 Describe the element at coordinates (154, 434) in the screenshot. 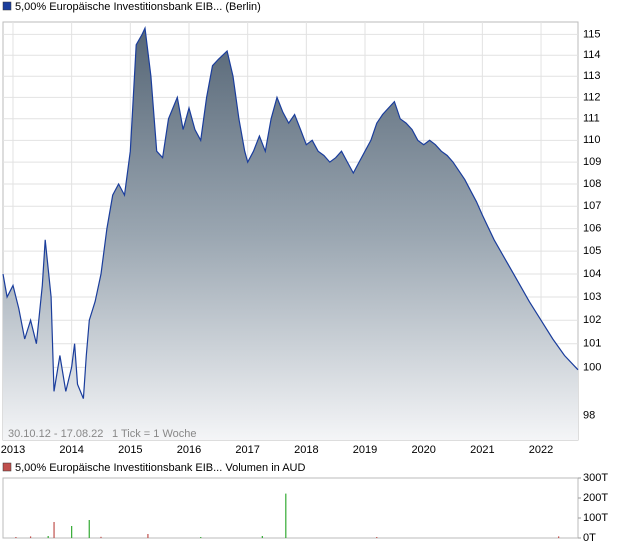

I see `tick-info: 1 Tick = 1 Woche` at that location.